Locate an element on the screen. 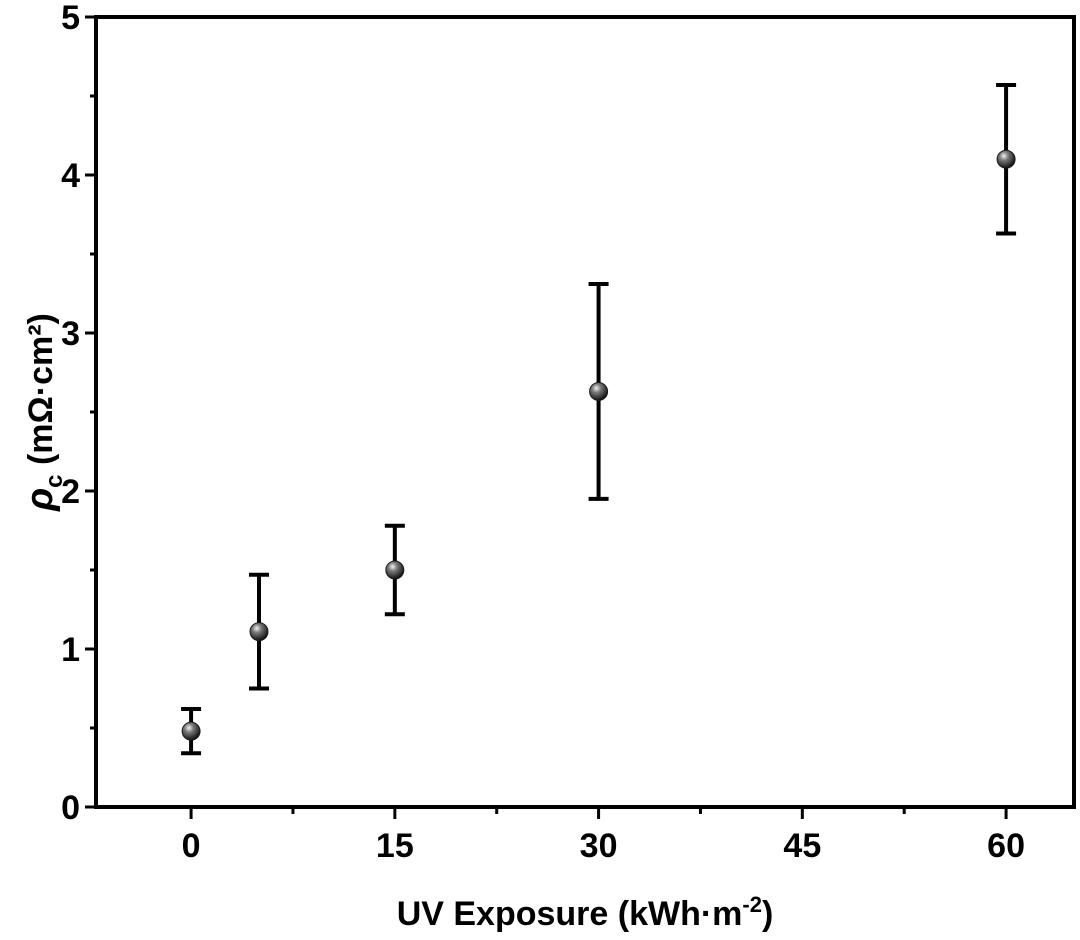 The image size is (1080, 940). y-axis-title-rest: (mΩ·cm²) is located at coordinates (41, 393).